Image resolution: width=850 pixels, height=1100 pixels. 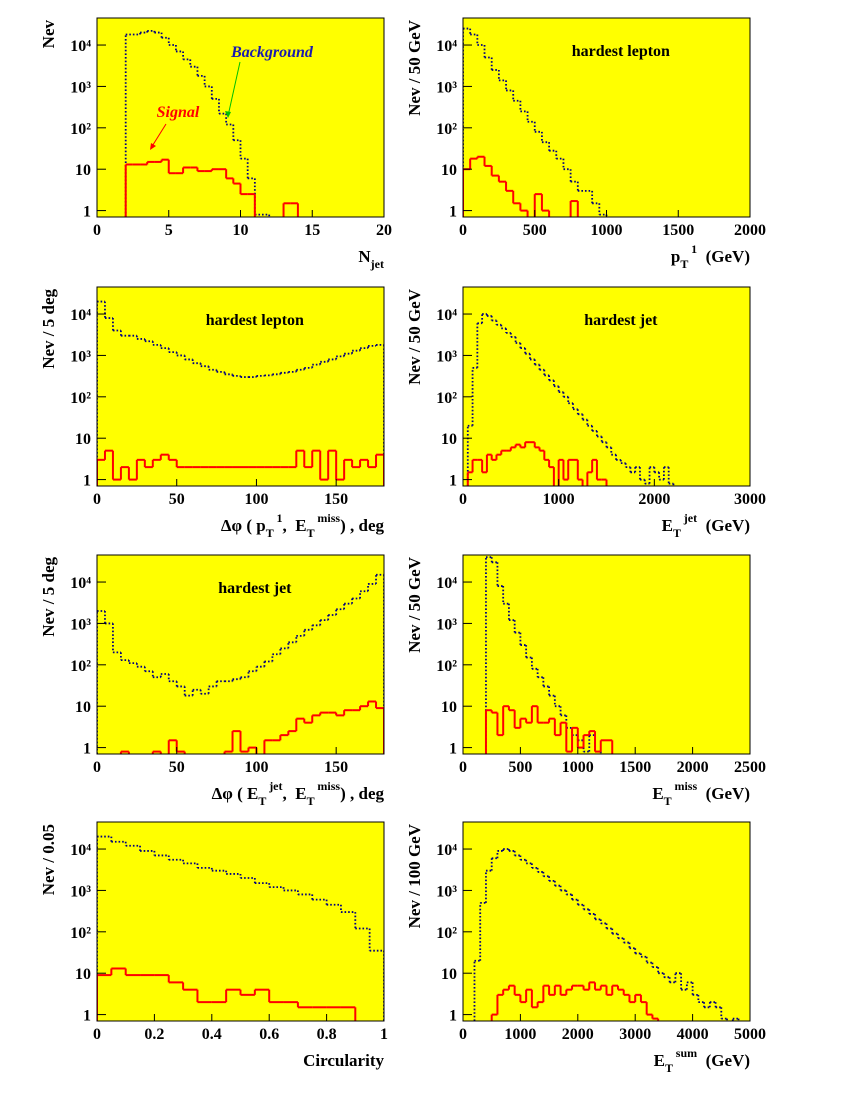 I want to click on x-tick-label: 10, so click(x=241, y=230).